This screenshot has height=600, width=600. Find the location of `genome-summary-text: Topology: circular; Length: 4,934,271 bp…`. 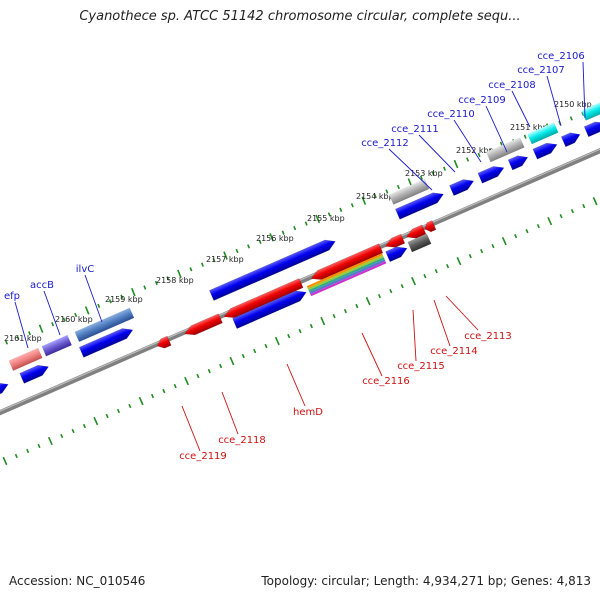

genome-summary-text: Topology: circular; Length: 4,934,271 bp… is located at coordinates (426, 581).